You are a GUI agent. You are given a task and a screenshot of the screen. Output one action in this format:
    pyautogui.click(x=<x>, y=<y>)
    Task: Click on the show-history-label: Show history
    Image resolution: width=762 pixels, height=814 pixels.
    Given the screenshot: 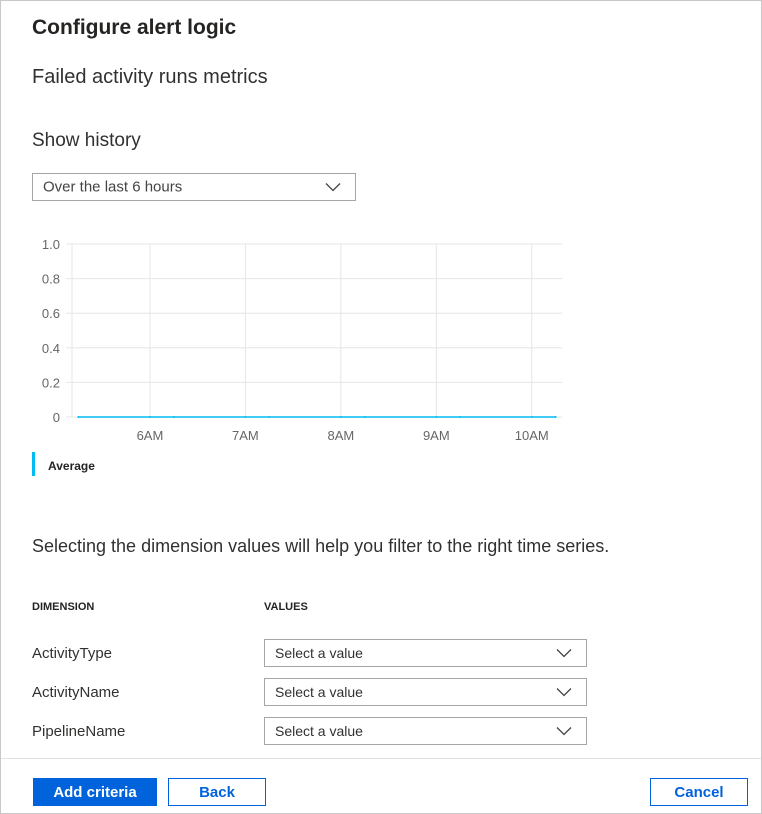 What is the action you would take?
    pyautogui.click(x=86, y=140)
    